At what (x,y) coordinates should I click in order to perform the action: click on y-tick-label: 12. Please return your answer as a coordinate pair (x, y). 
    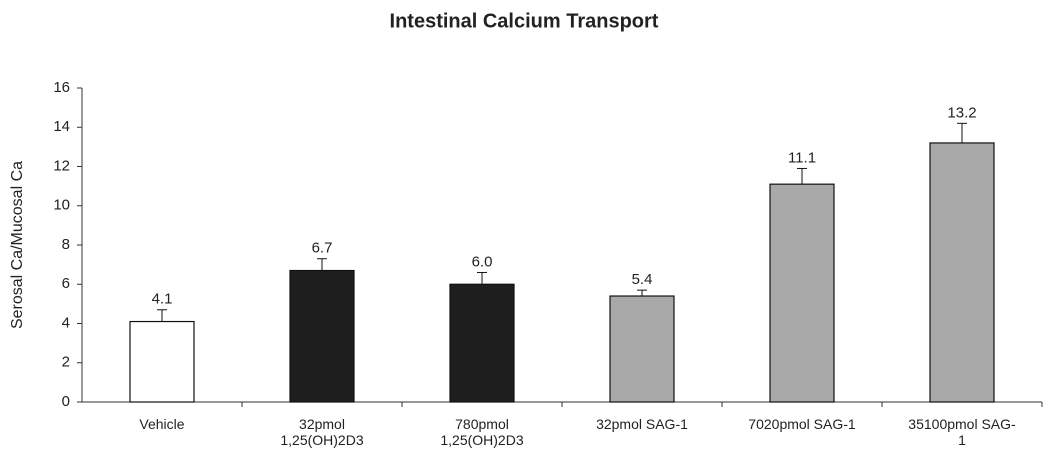
    Looking at the image, I should click on (61, 165).